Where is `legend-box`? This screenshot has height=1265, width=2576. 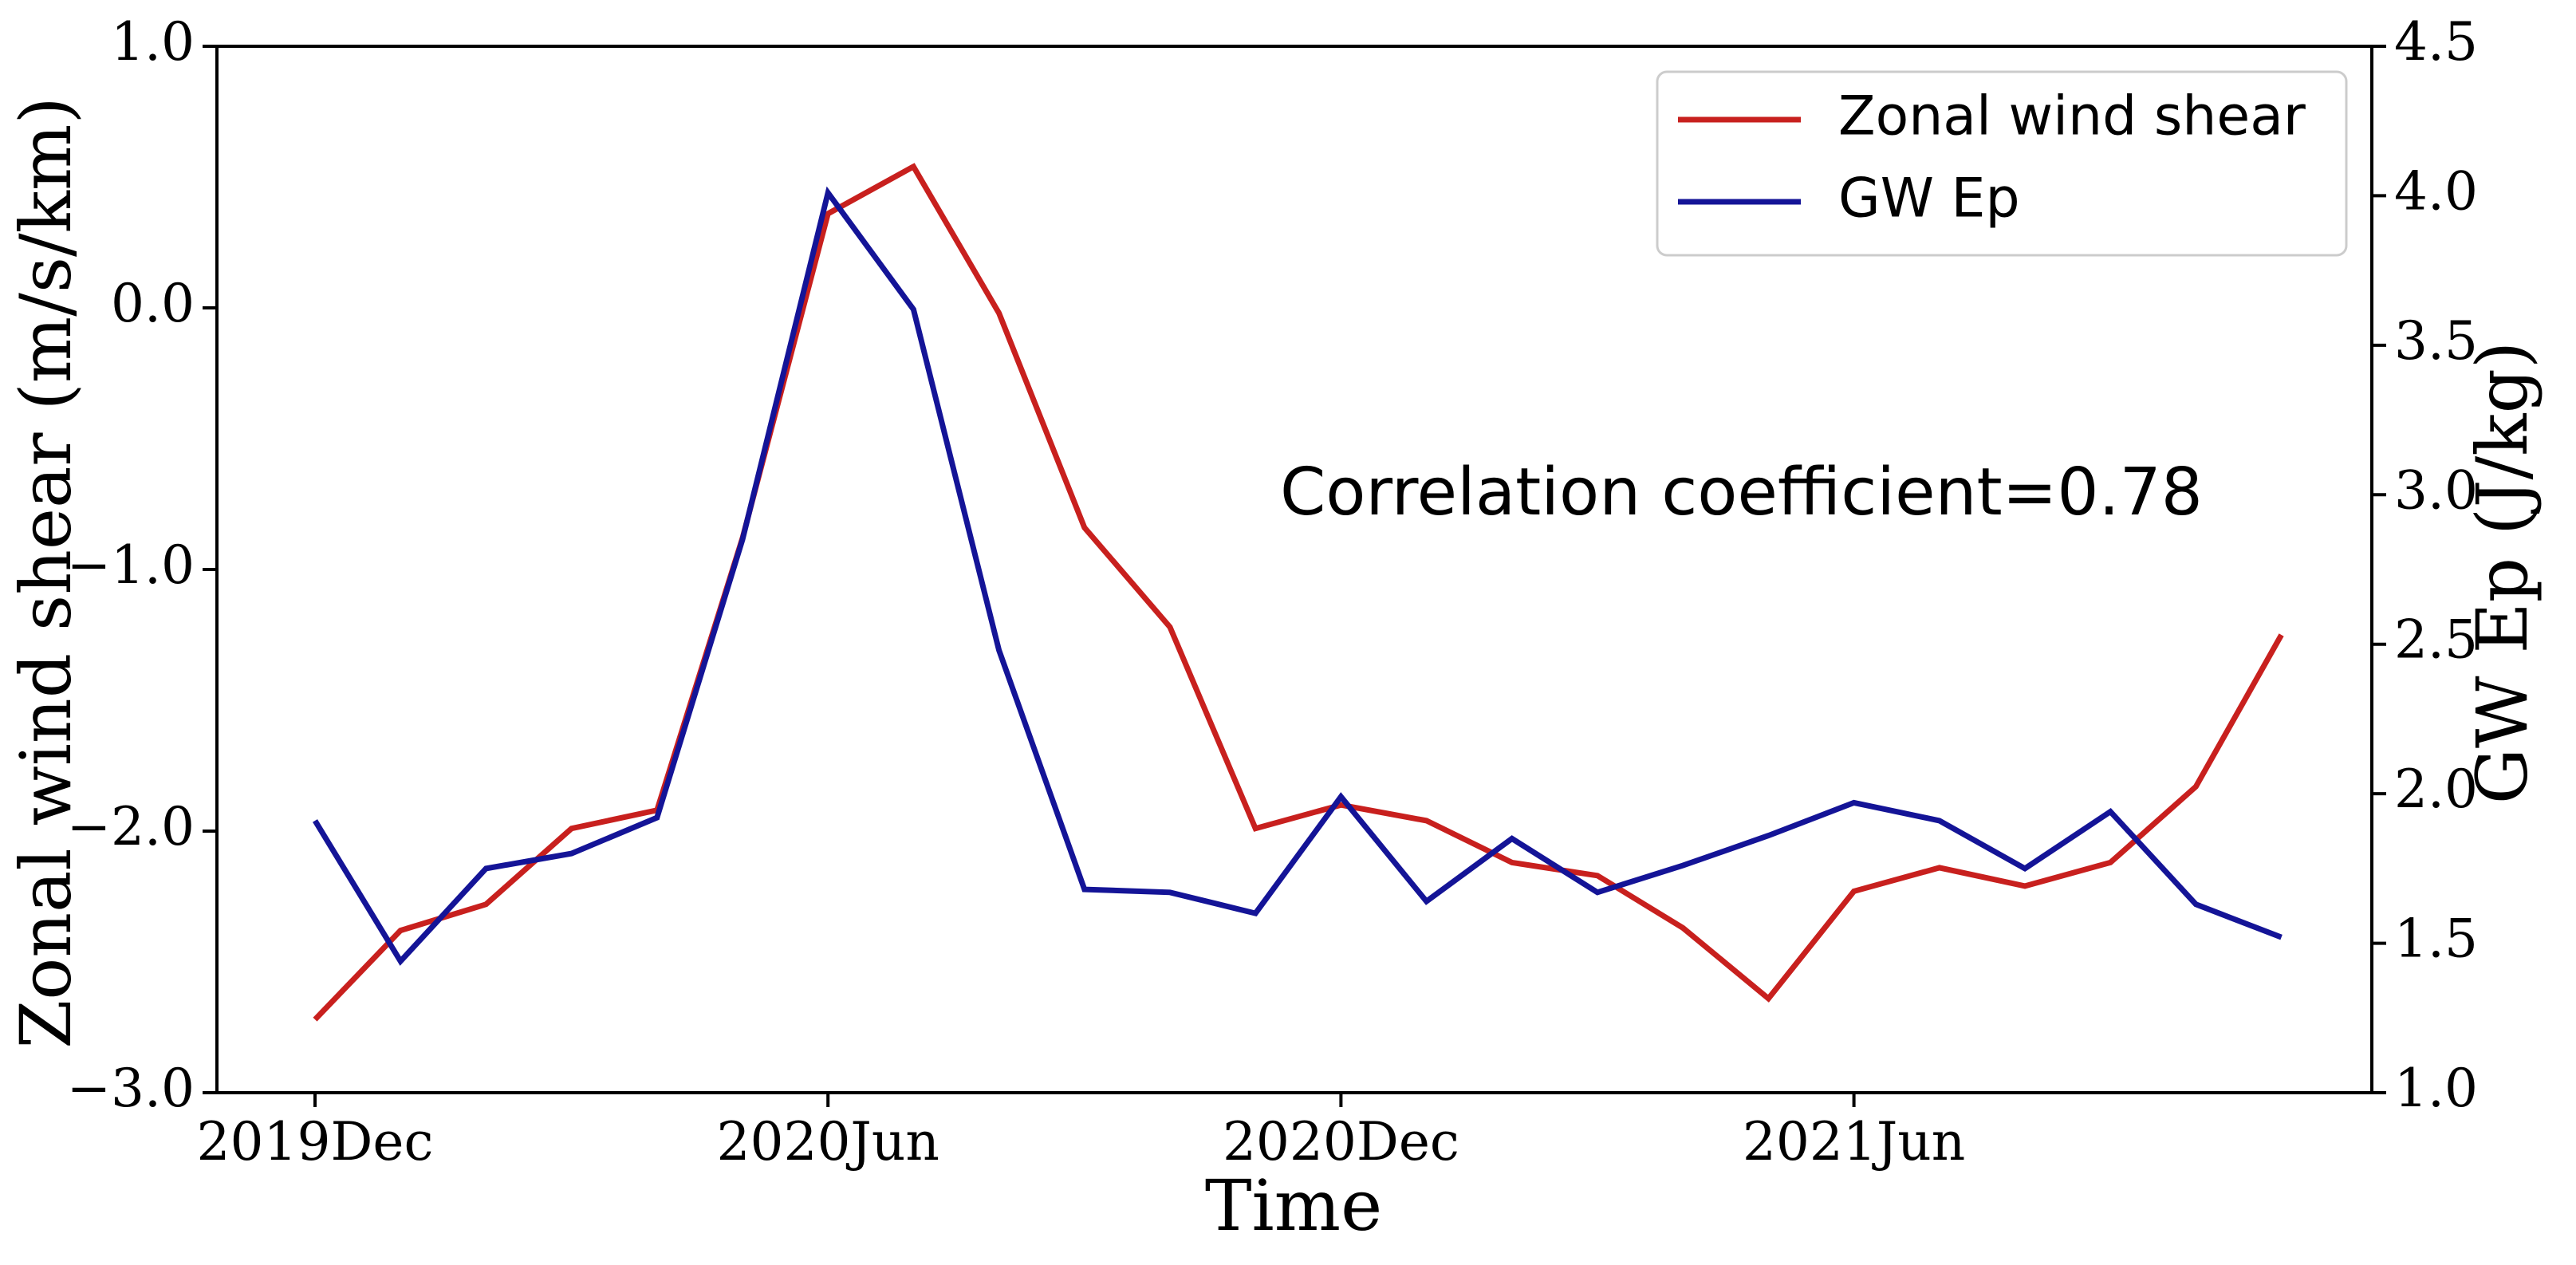 legend-box is located at coordinates (2002, 163).